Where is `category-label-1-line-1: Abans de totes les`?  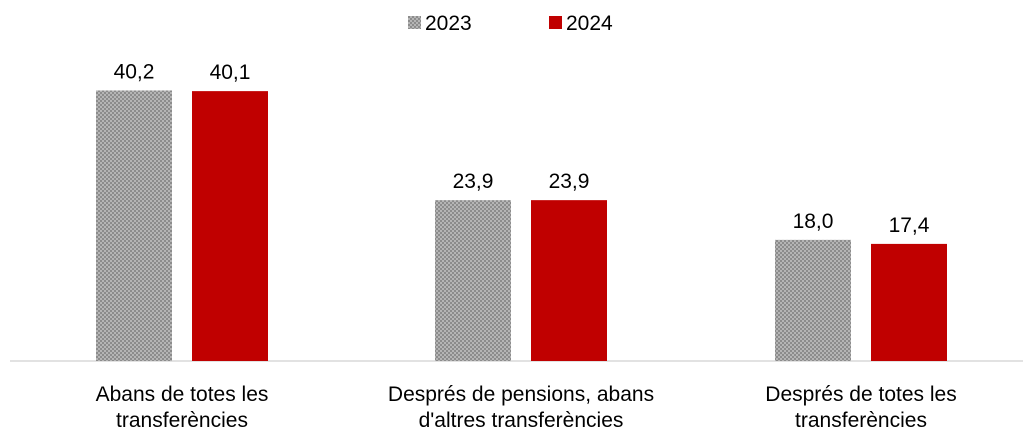 category-label-1-line-1: Abans de totes les is located at coordinates (182, 394).